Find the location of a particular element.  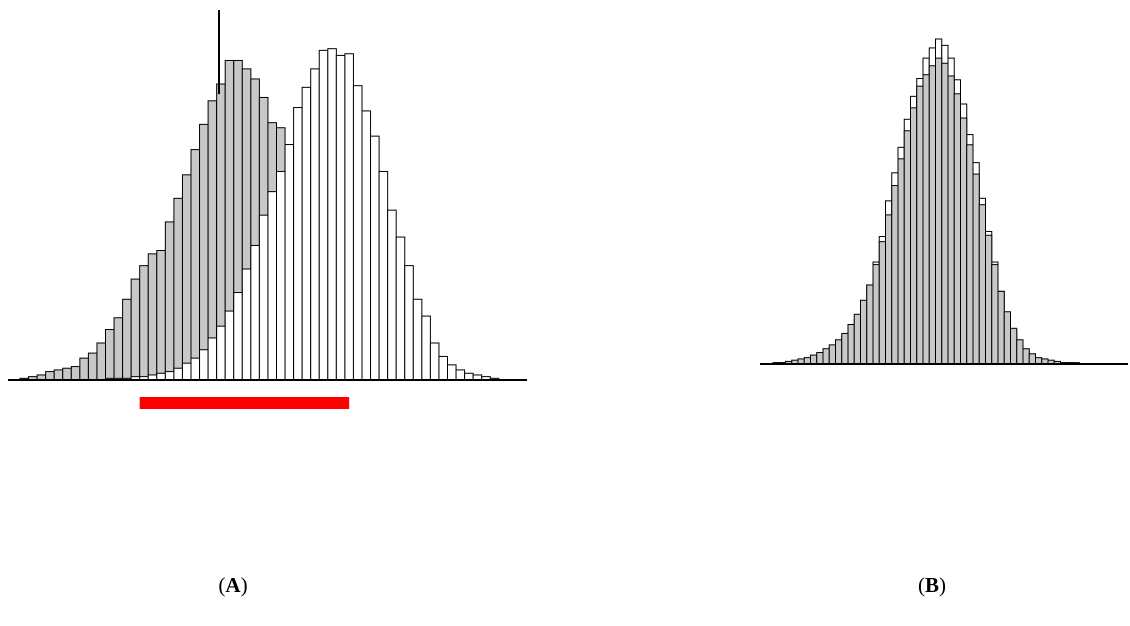

panel-label-a: (A) is located at coordinates (232, 585).